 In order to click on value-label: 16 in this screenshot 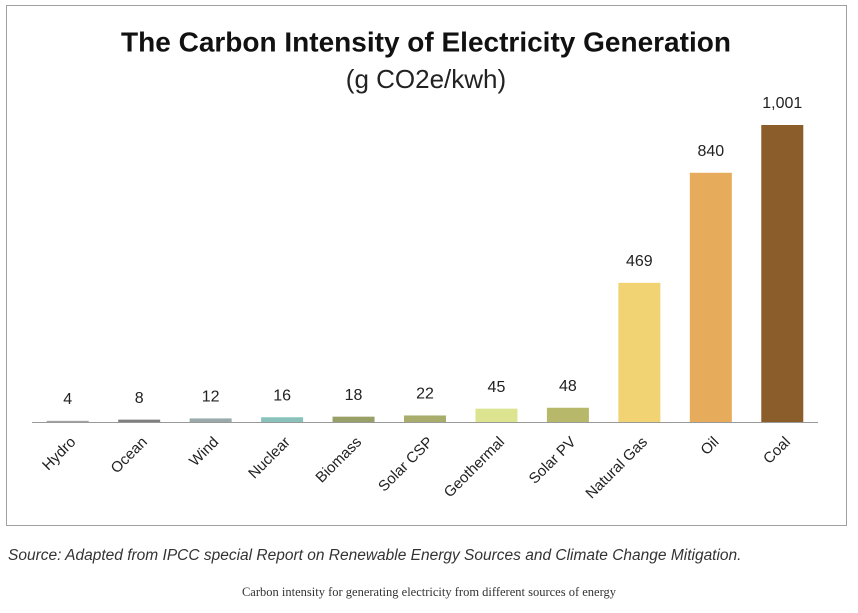, I will do `click(282, 395)`.